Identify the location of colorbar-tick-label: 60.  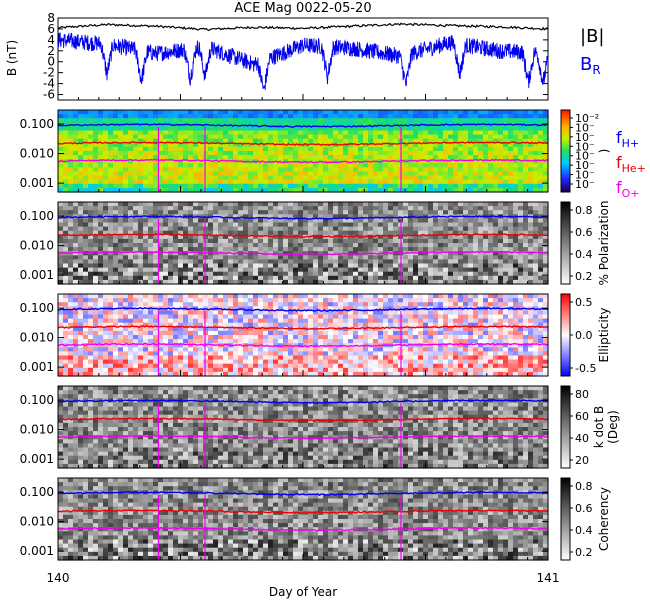
(582, 416).